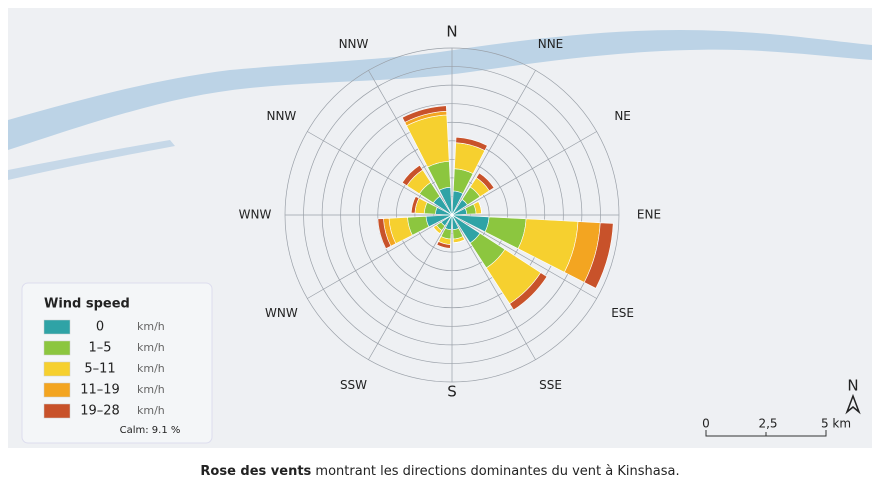 The height and width of the screenshot is (503, 880). Describe the element at coordinates (91, 160) in the screenshot. I see `river-branch` at that location.